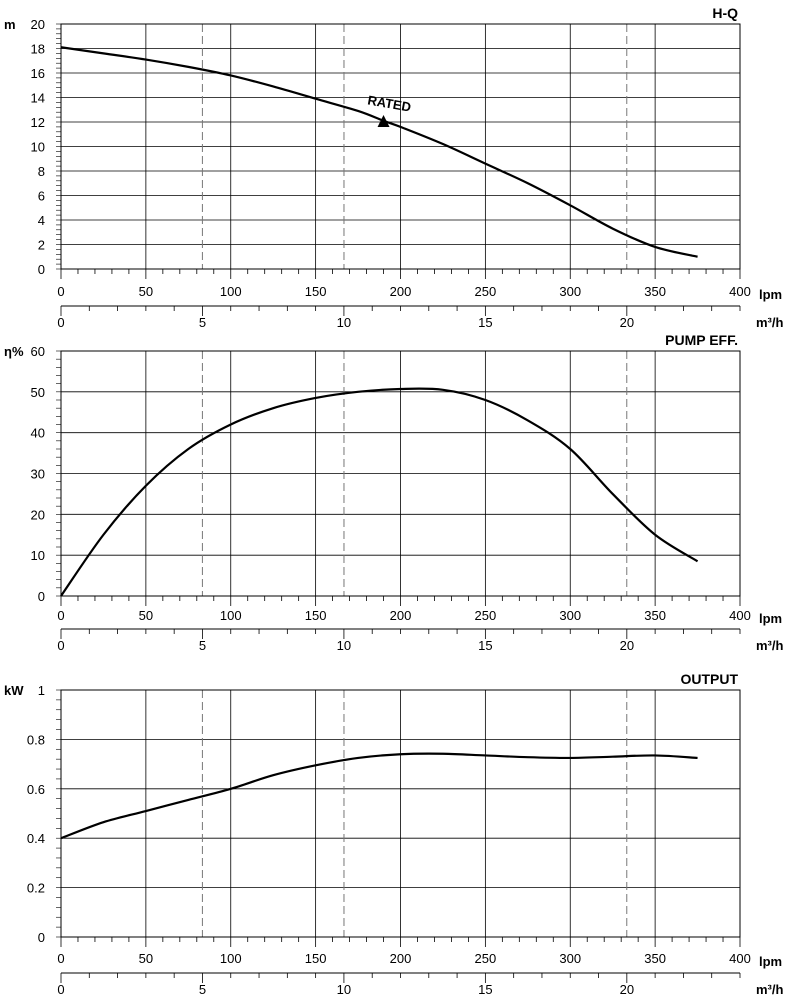 The width and height of the screenshot is (793, 1000). What do you see at coordinates (36, 838) in the screenshot?
I see `y-tick-label: 0.4` at bounding box center [36, 838].